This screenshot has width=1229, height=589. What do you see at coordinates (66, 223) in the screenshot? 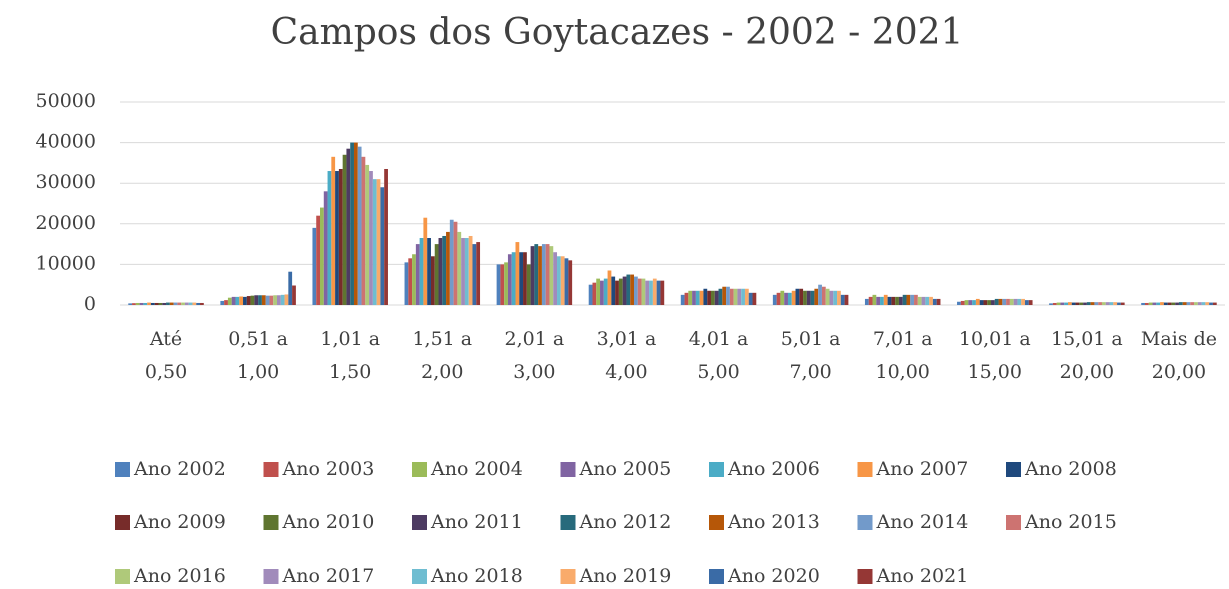
I see `y-tick-label: 20000` at bounding box center [66, 223].